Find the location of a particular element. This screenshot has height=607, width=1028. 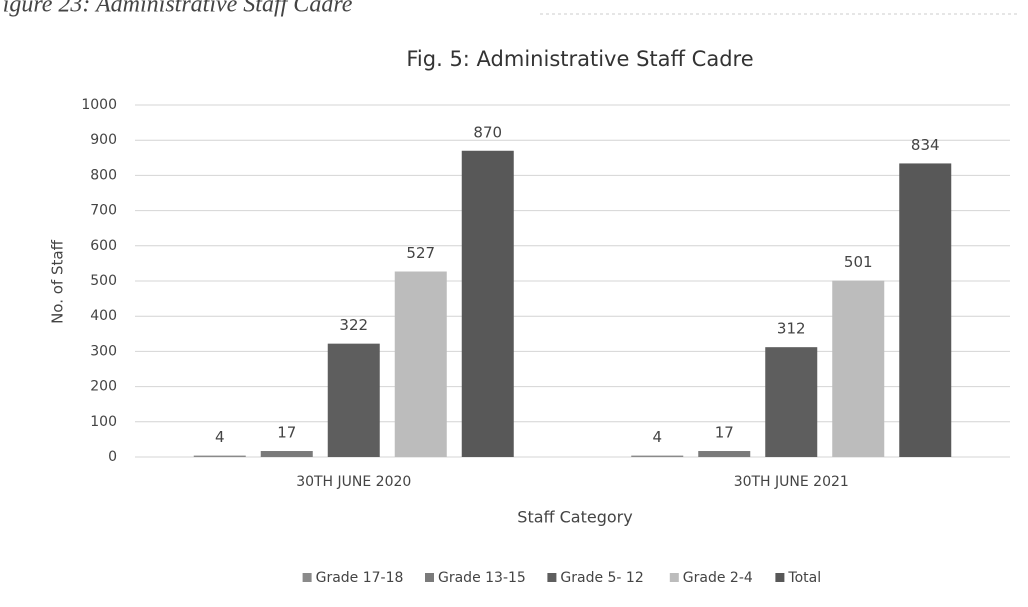

legend-label: Grade 5- 12 is located at coordinates (601, 578).